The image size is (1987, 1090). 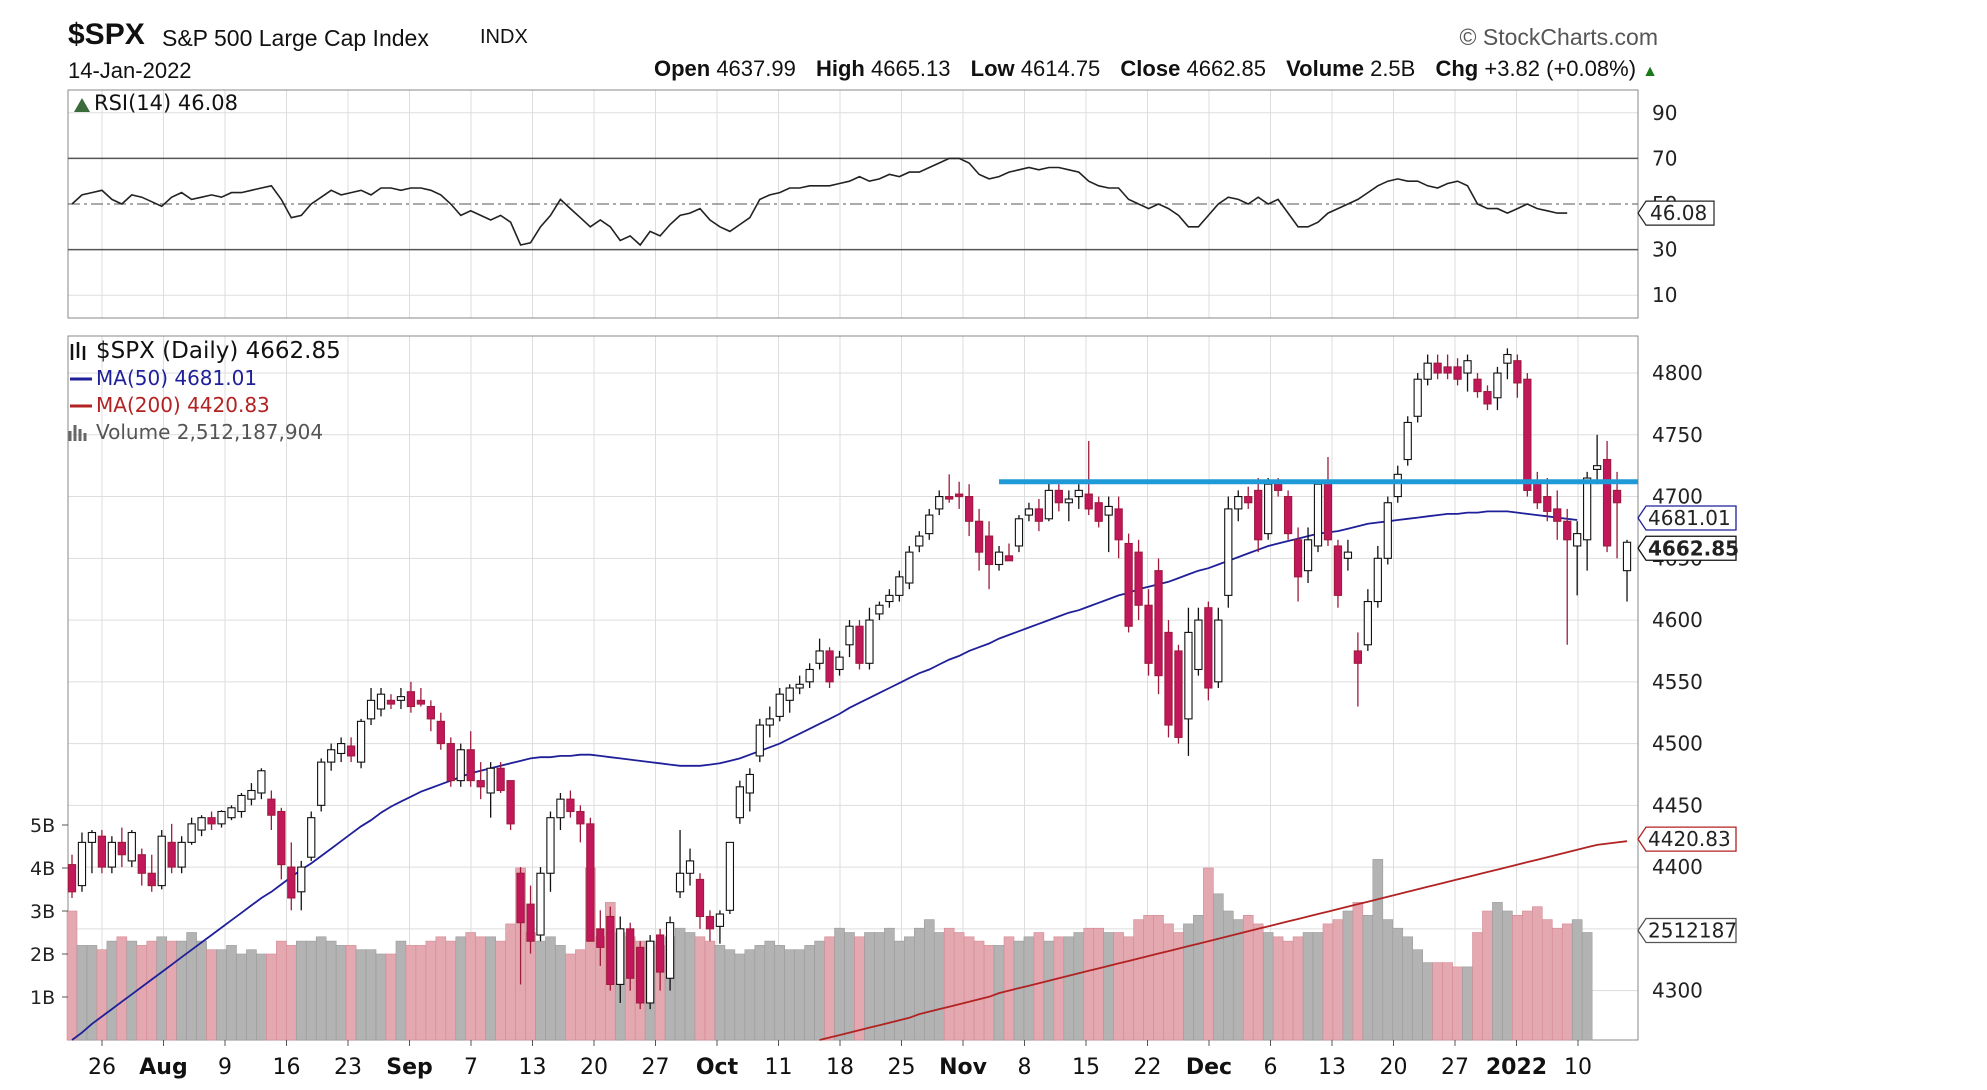 What do you see at coordinates (1209, 1067) in the screenshot?
I see `x-tick-label: Dec` at bounding box center [1209, 1067].